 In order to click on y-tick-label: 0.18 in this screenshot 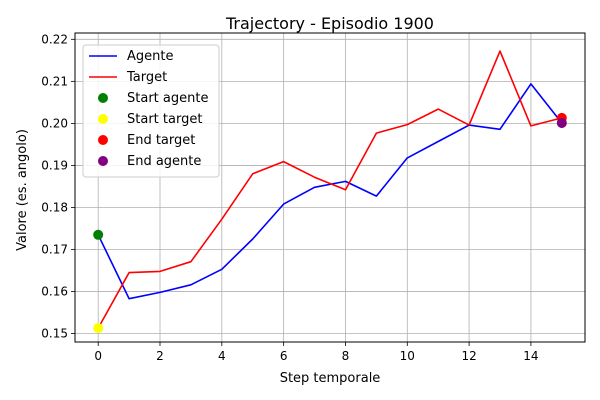, I will do `click(54, 207)`.